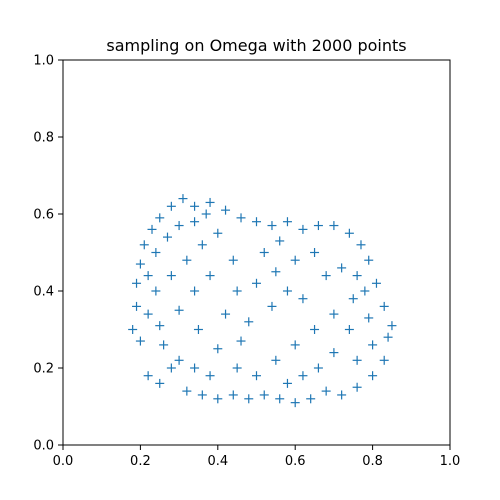  Describe the element at coordinates (217, 461) in the screenshot. I see `x-tick-label: 0.4` at that location.